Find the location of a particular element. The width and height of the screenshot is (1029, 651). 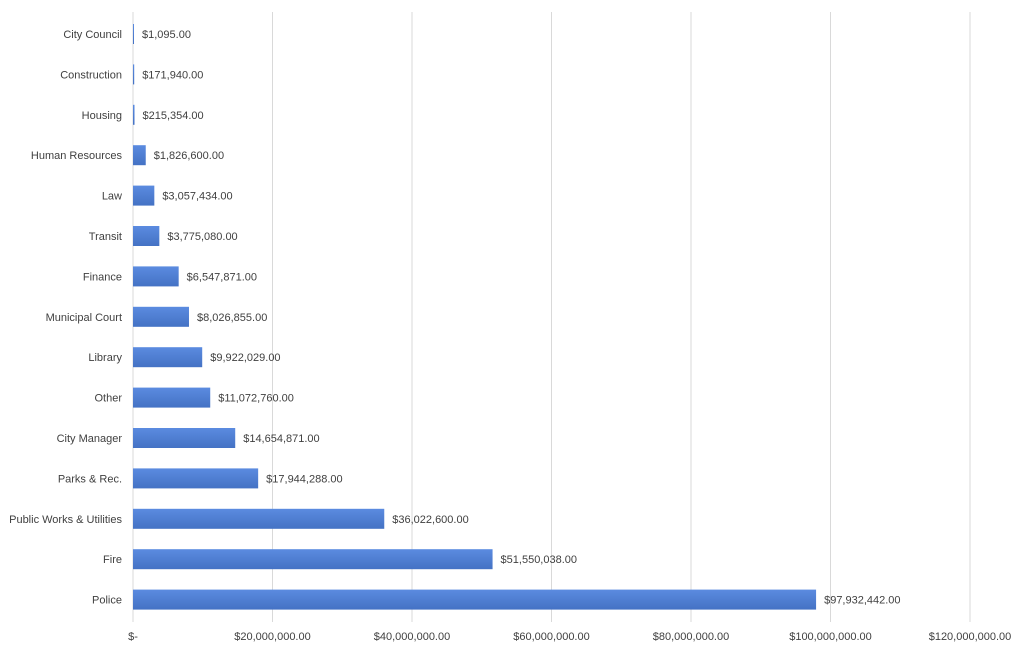

category-label: Library is located at coordinates (105, 358).